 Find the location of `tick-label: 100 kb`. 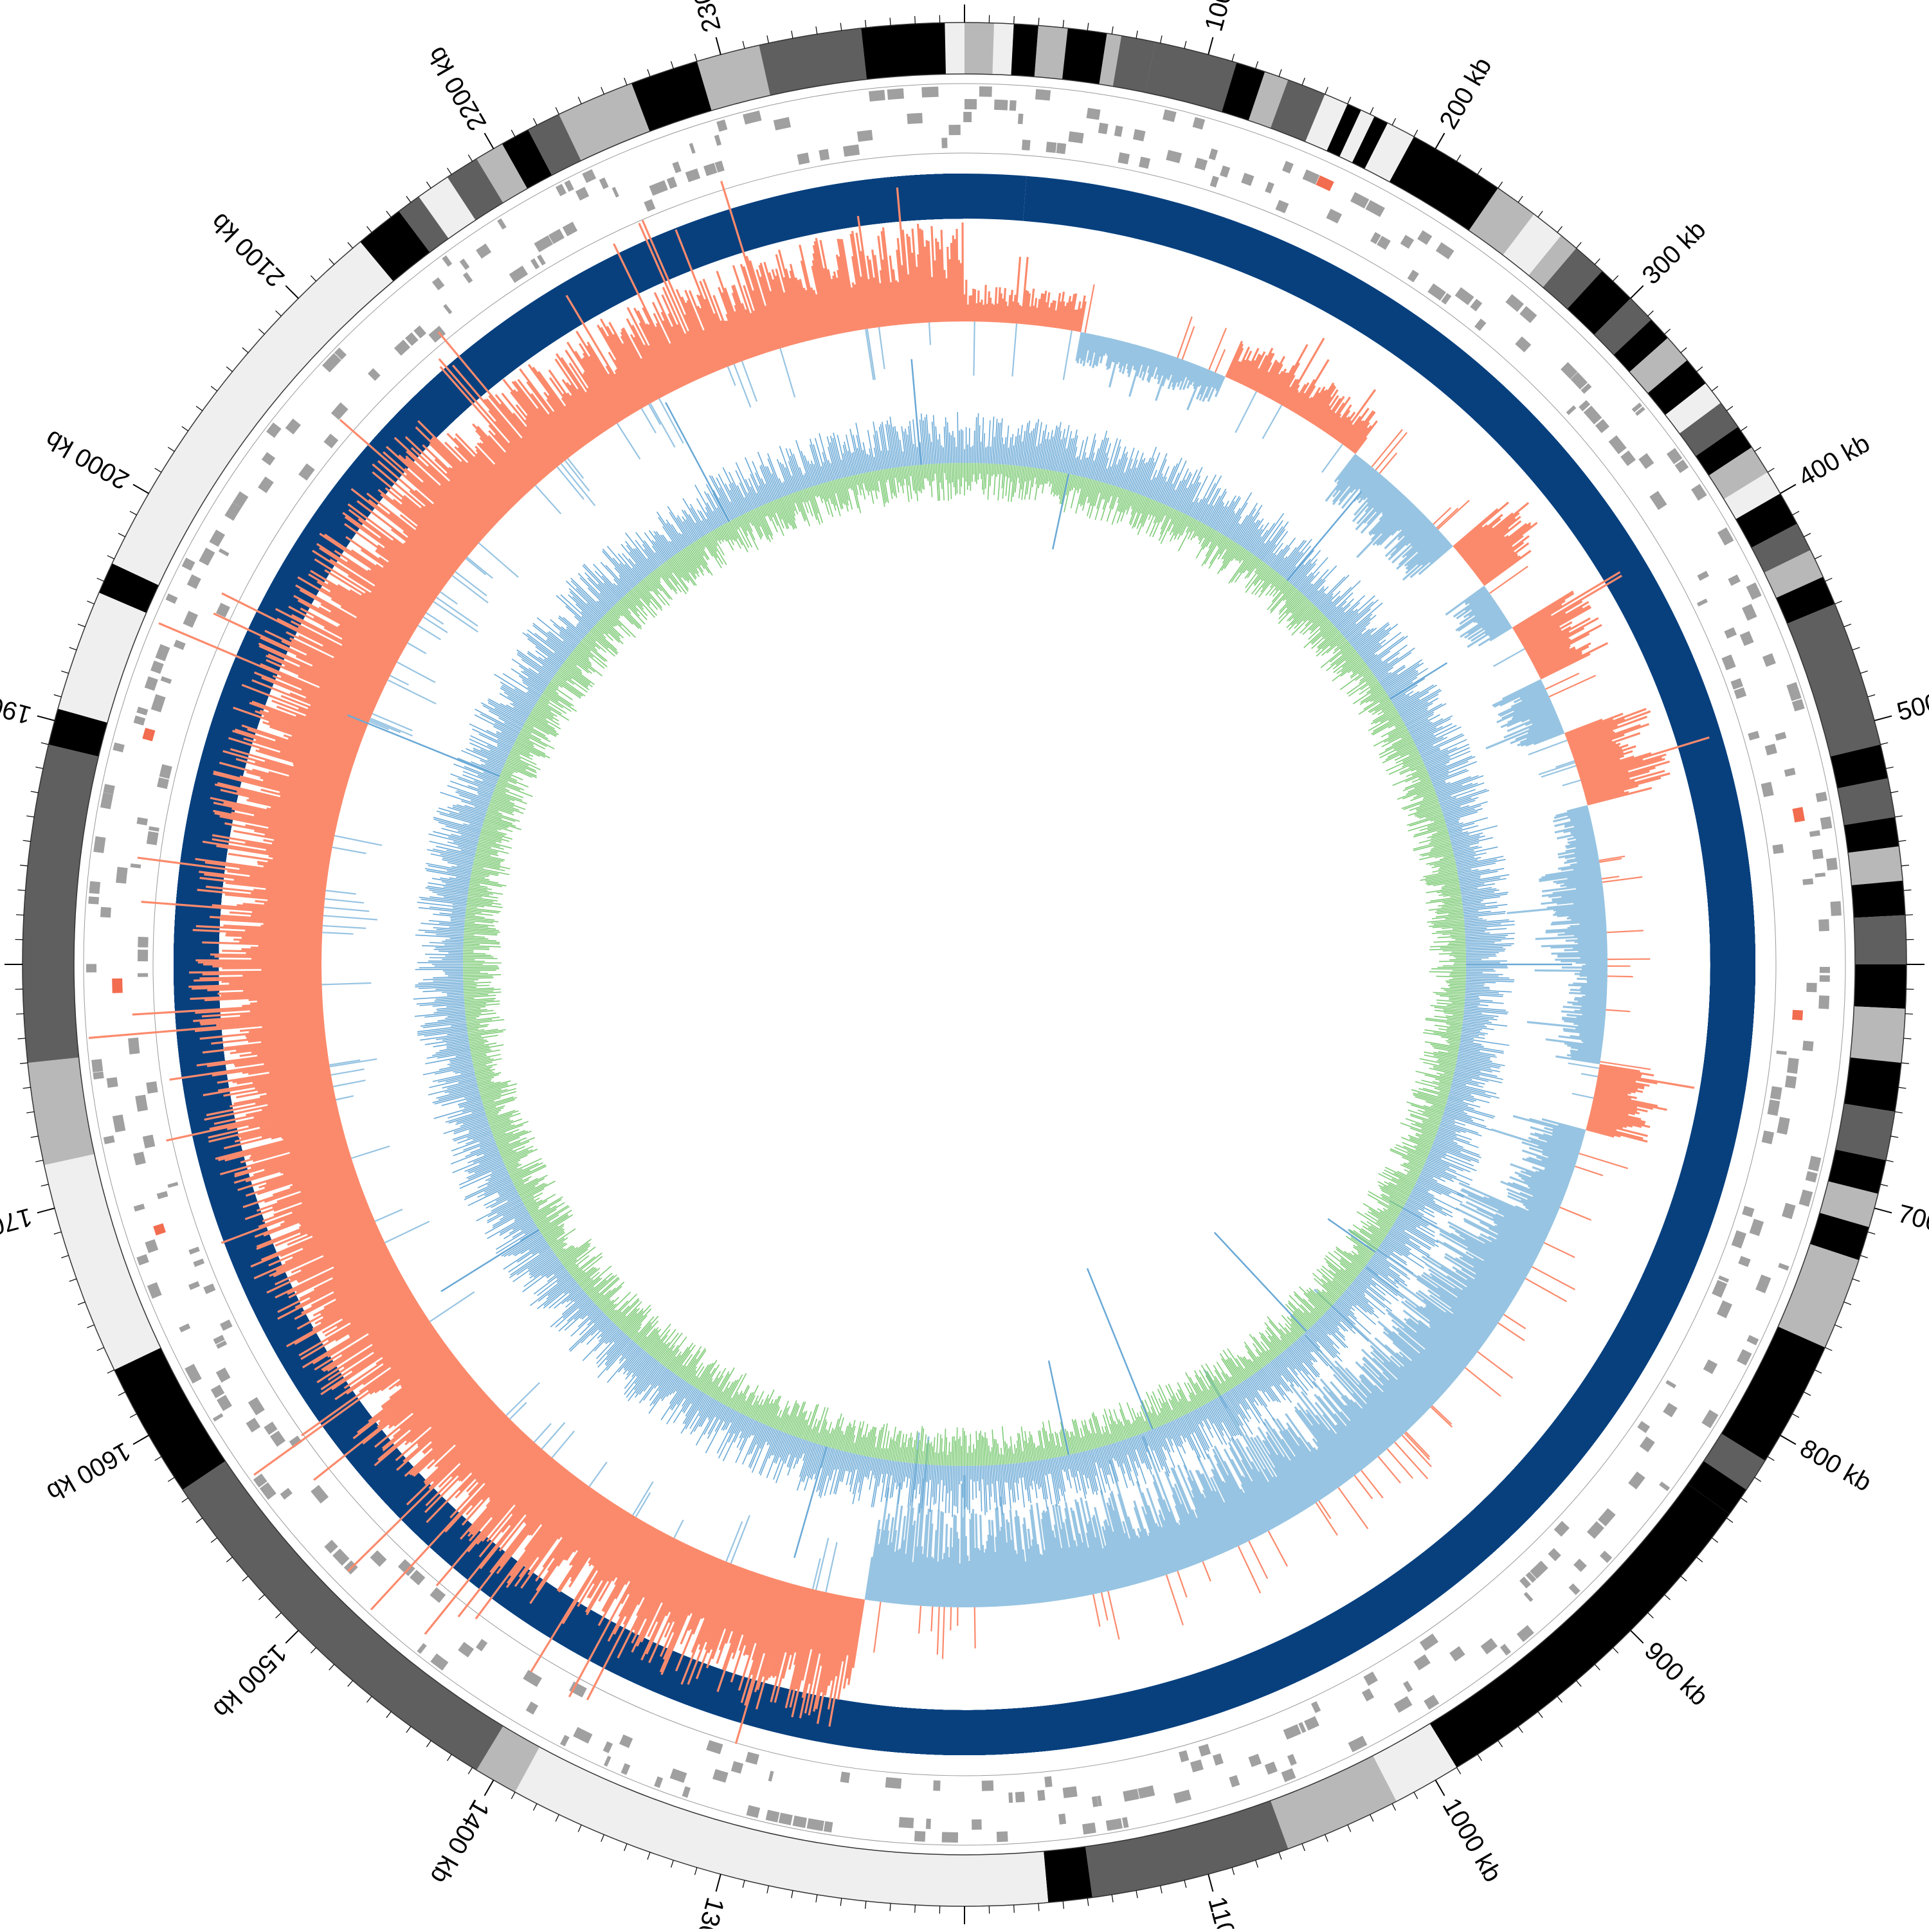

tick-label: 100 kb is located at coordinates (1223, 17).